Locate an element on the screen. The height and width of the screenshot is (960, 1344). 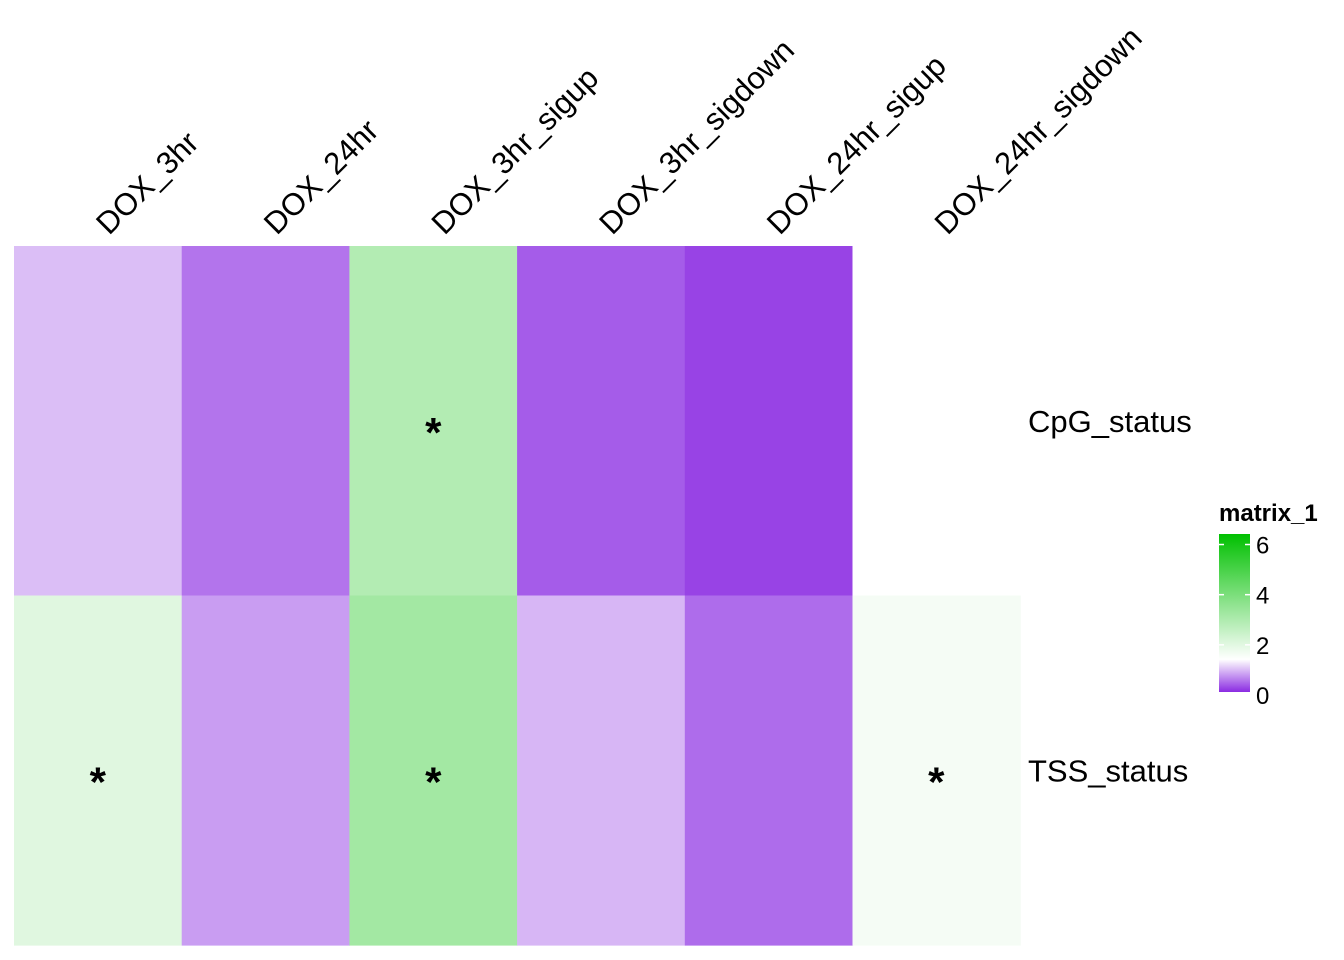
legend-tick-label: 4 is located at coordinates (1262, 596).